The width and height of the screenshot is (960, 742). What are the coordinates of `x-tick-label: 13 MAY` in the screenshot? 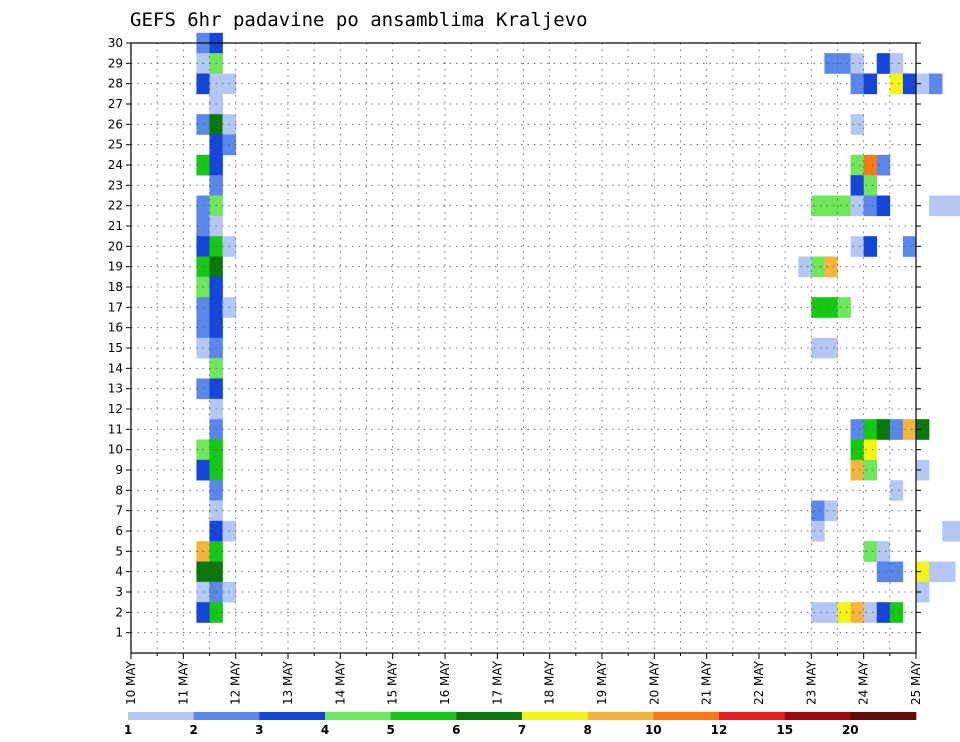 It's located at (288, 682).